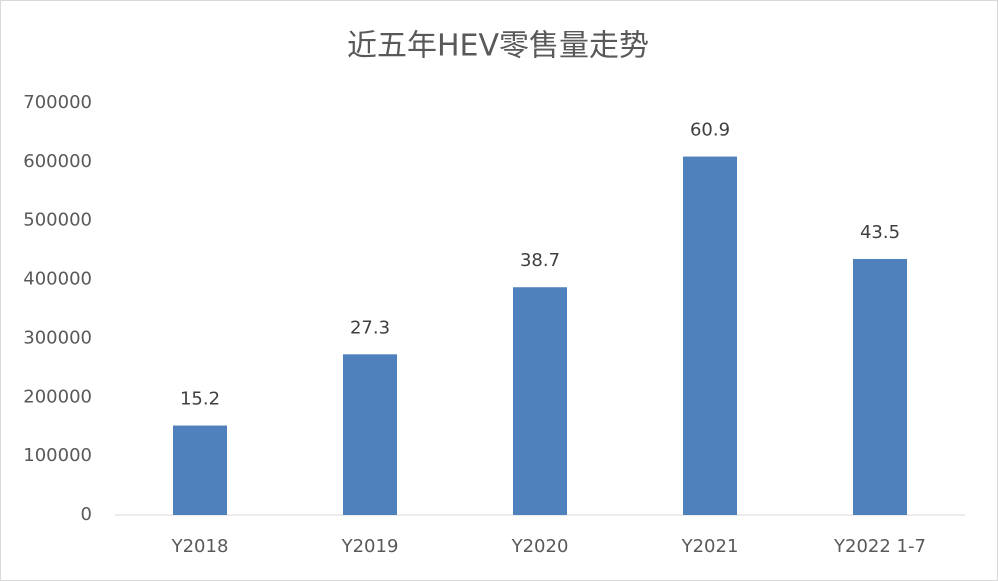 This screenshot has height=581, width=998. What do you see at coordinates (540, 260) in the screenshot?
I see `value-label: 38.7` at bounding box center [540, 260].